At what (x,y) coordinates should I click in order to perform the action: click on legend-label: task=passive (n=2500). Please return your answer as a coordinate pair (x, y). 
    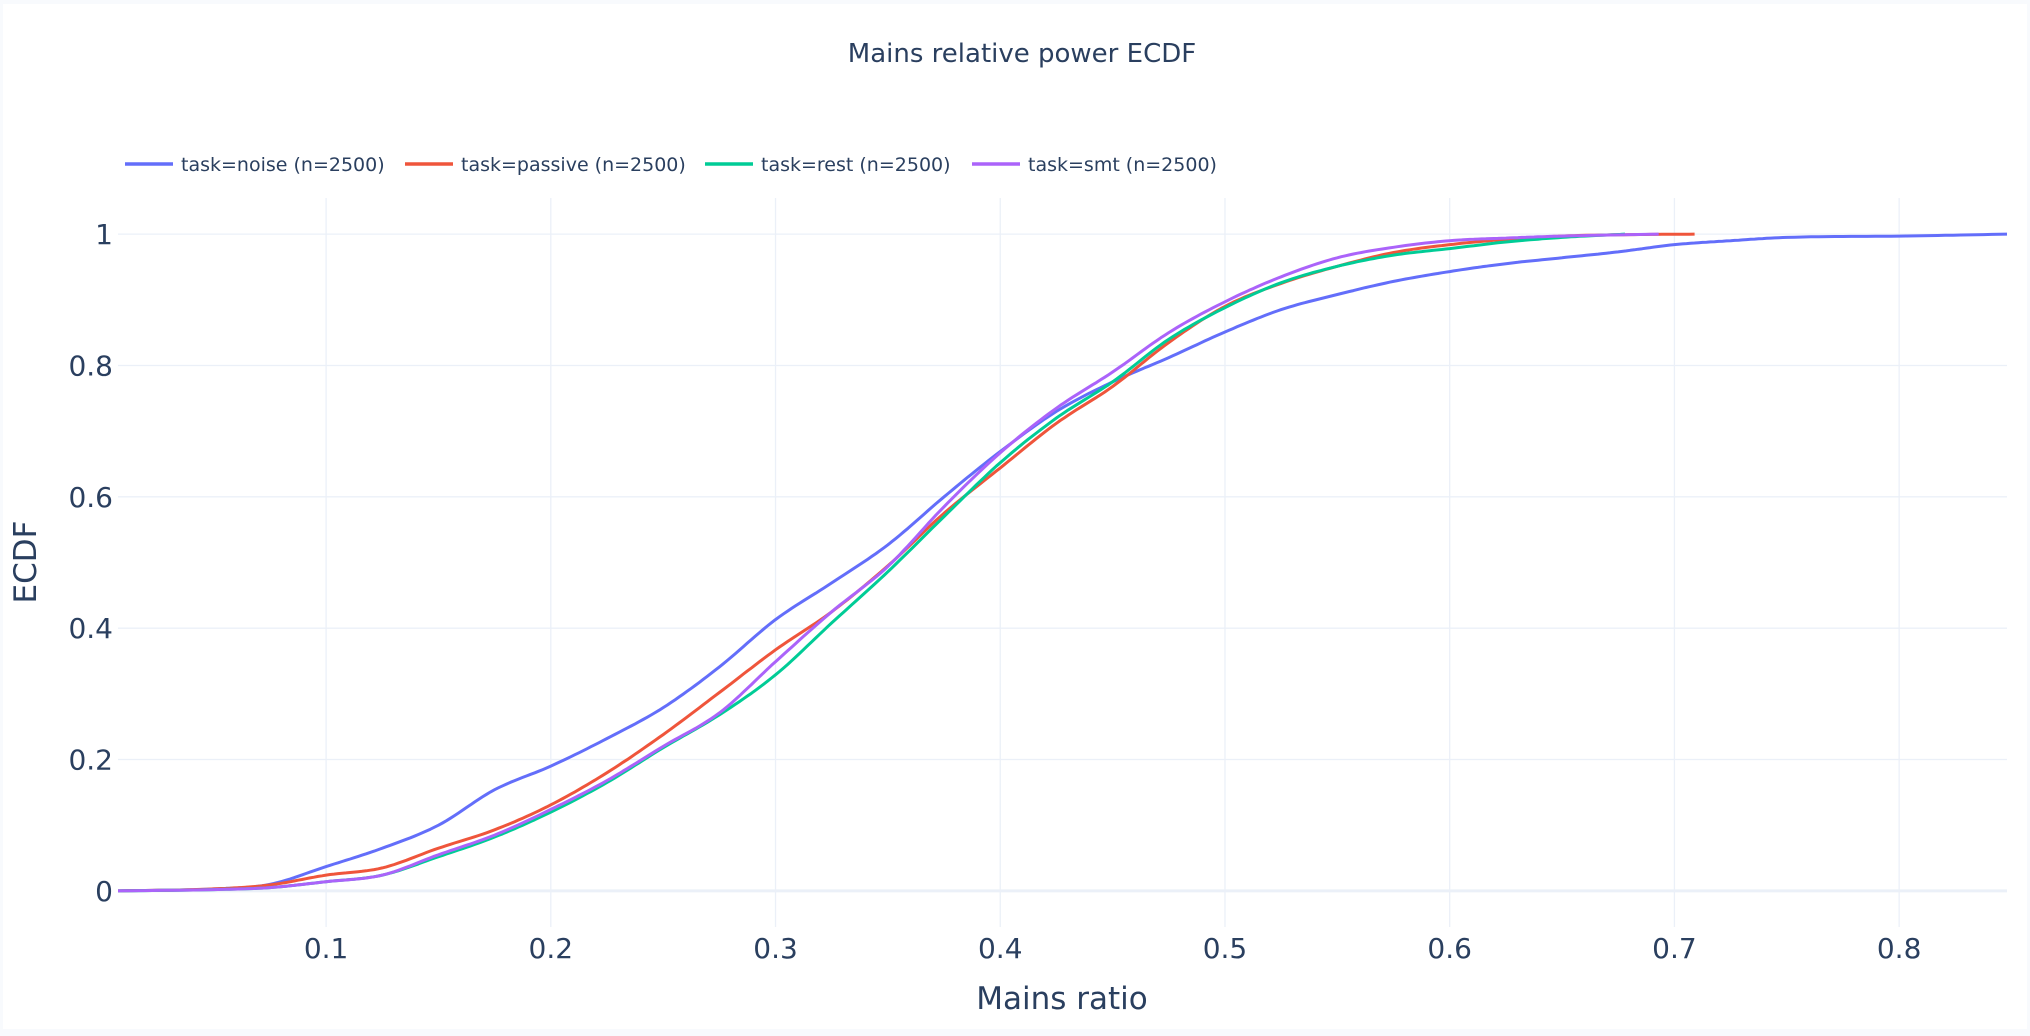
    Looking at the image, I should click on (573, 165).